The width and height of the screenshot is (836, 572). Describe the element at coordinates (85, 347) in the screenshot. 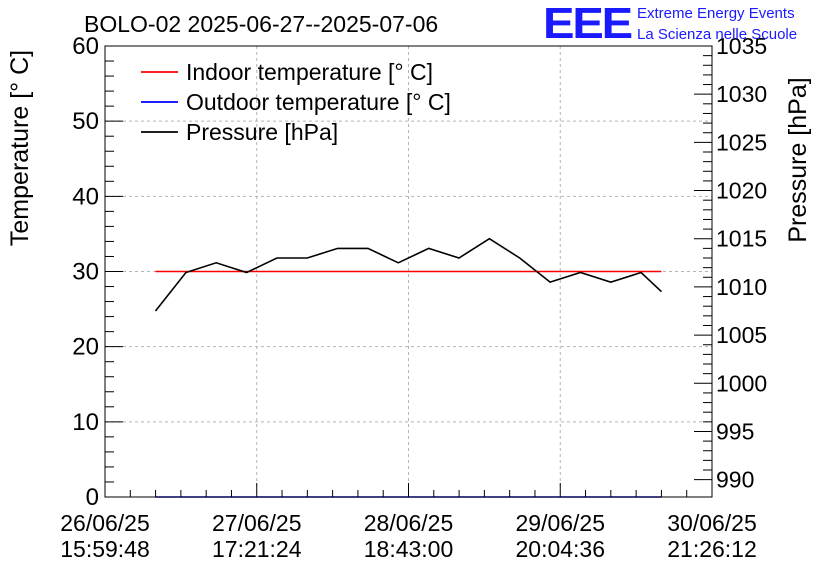

I see `y-tick-label: 20` at that location.